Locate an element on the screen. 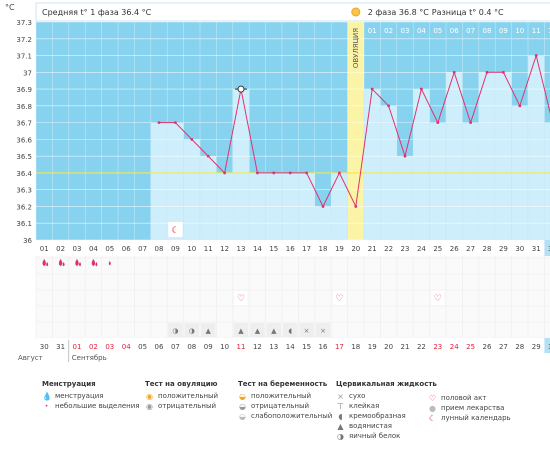 The image size is (550, 466). pill-icon: ● is located at coordinates (432, 408).